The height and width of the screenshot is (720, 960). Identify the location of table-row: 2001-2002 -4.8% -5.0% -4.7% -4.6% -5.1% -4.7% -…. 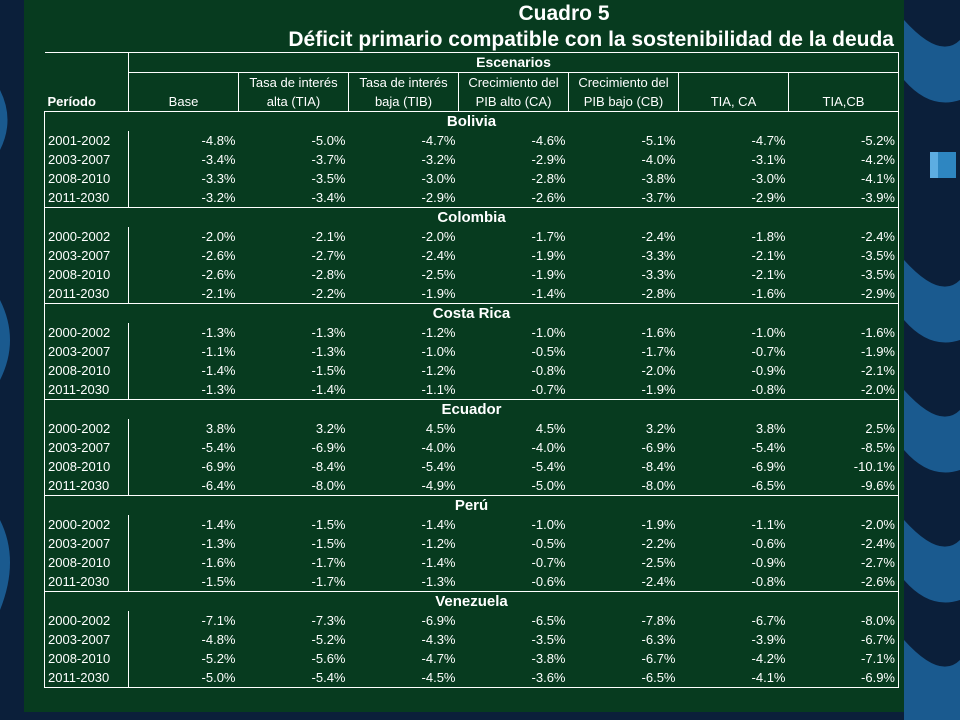
(471, 140).